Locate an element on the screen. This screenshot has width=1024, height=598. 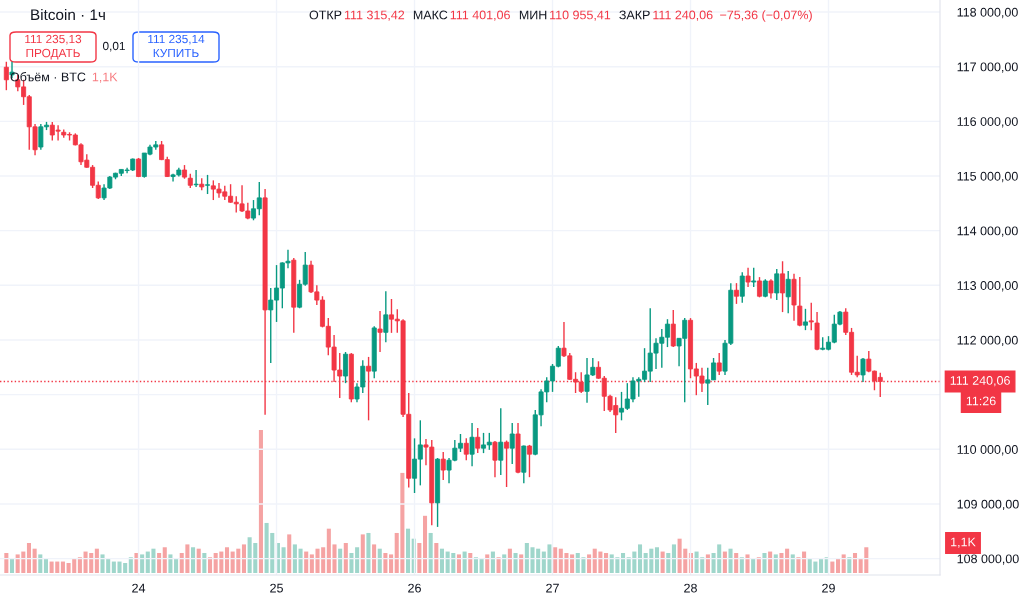
text: 1,1K is located at coordinates (963, 542).